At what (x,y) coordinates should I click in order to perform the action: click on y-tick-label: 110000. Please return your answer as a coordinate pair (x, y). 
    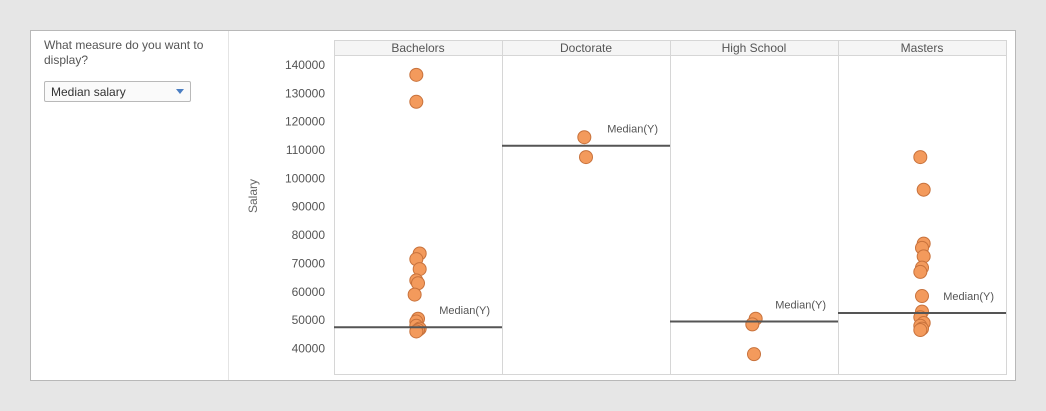
    Looking at the image, I should click on (305, 150).